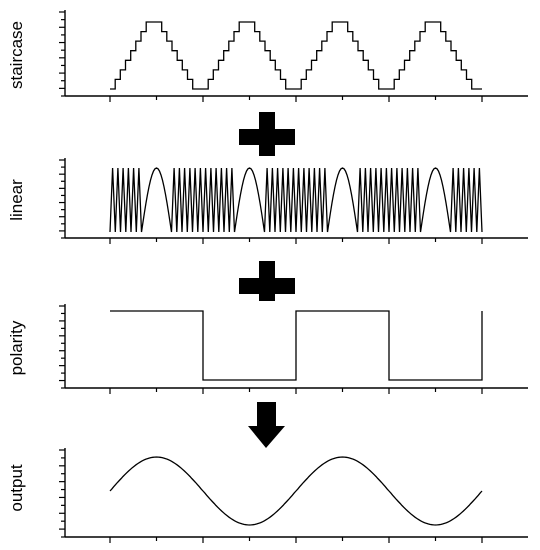 This screenshot has height=550, width=540. I want to click on y-axis-output, so click(62, 493).